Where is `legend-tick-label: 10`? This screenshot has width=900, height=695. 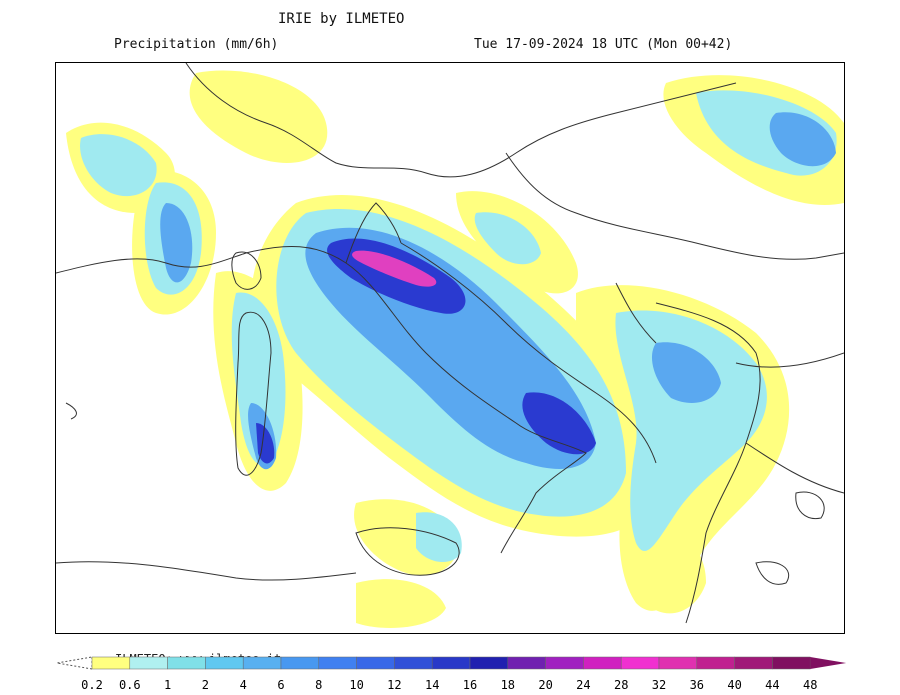
legend-tick-label: 10 is located at coordinates (356, 685).